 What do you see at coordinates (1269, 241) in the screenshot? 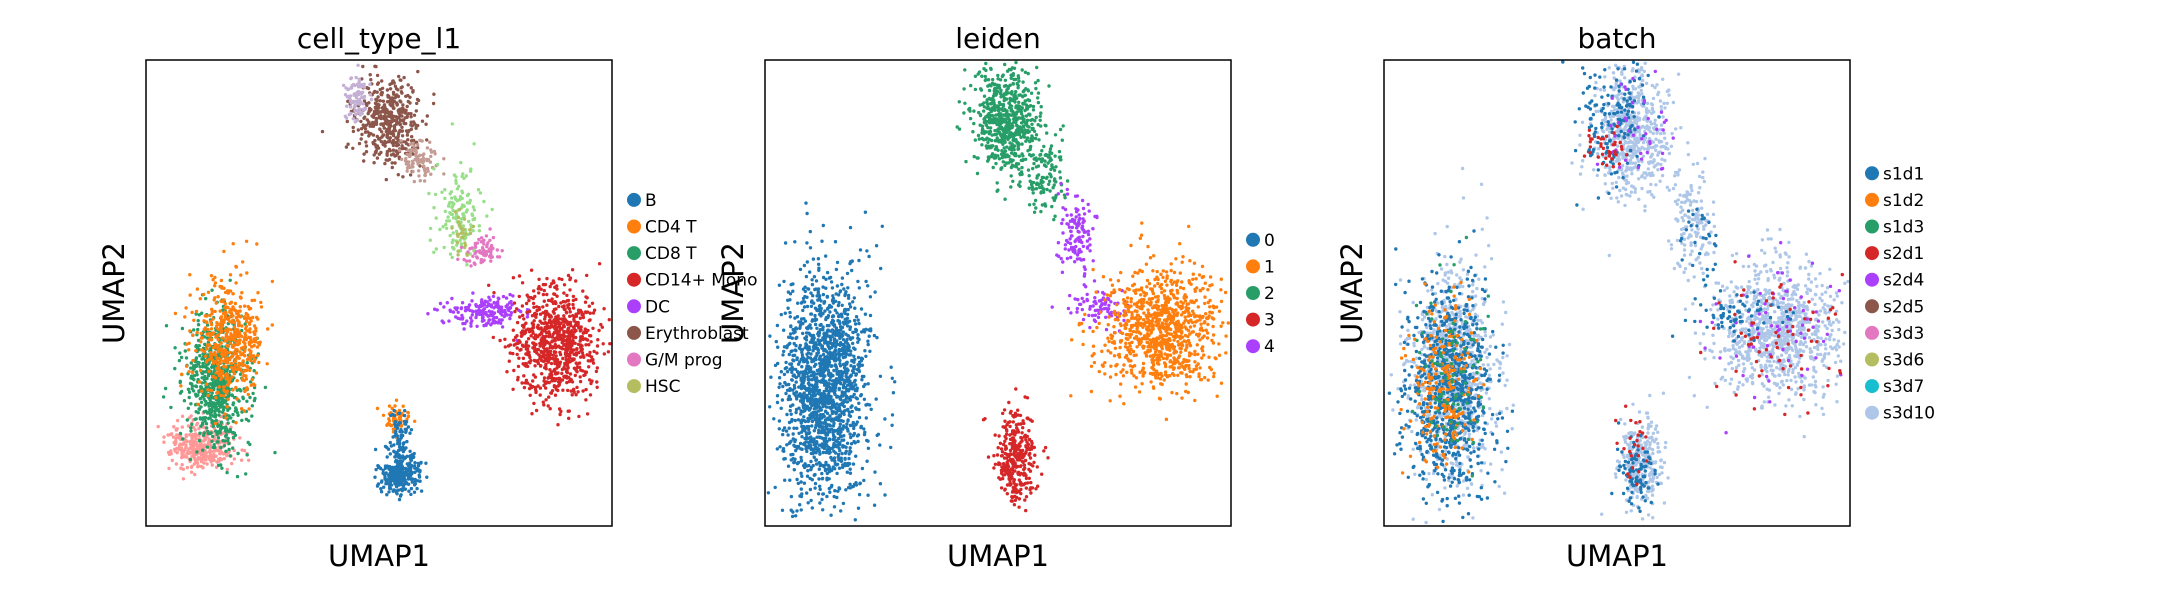
I see `legend-label: 0` at bounding box center [1269, 241].